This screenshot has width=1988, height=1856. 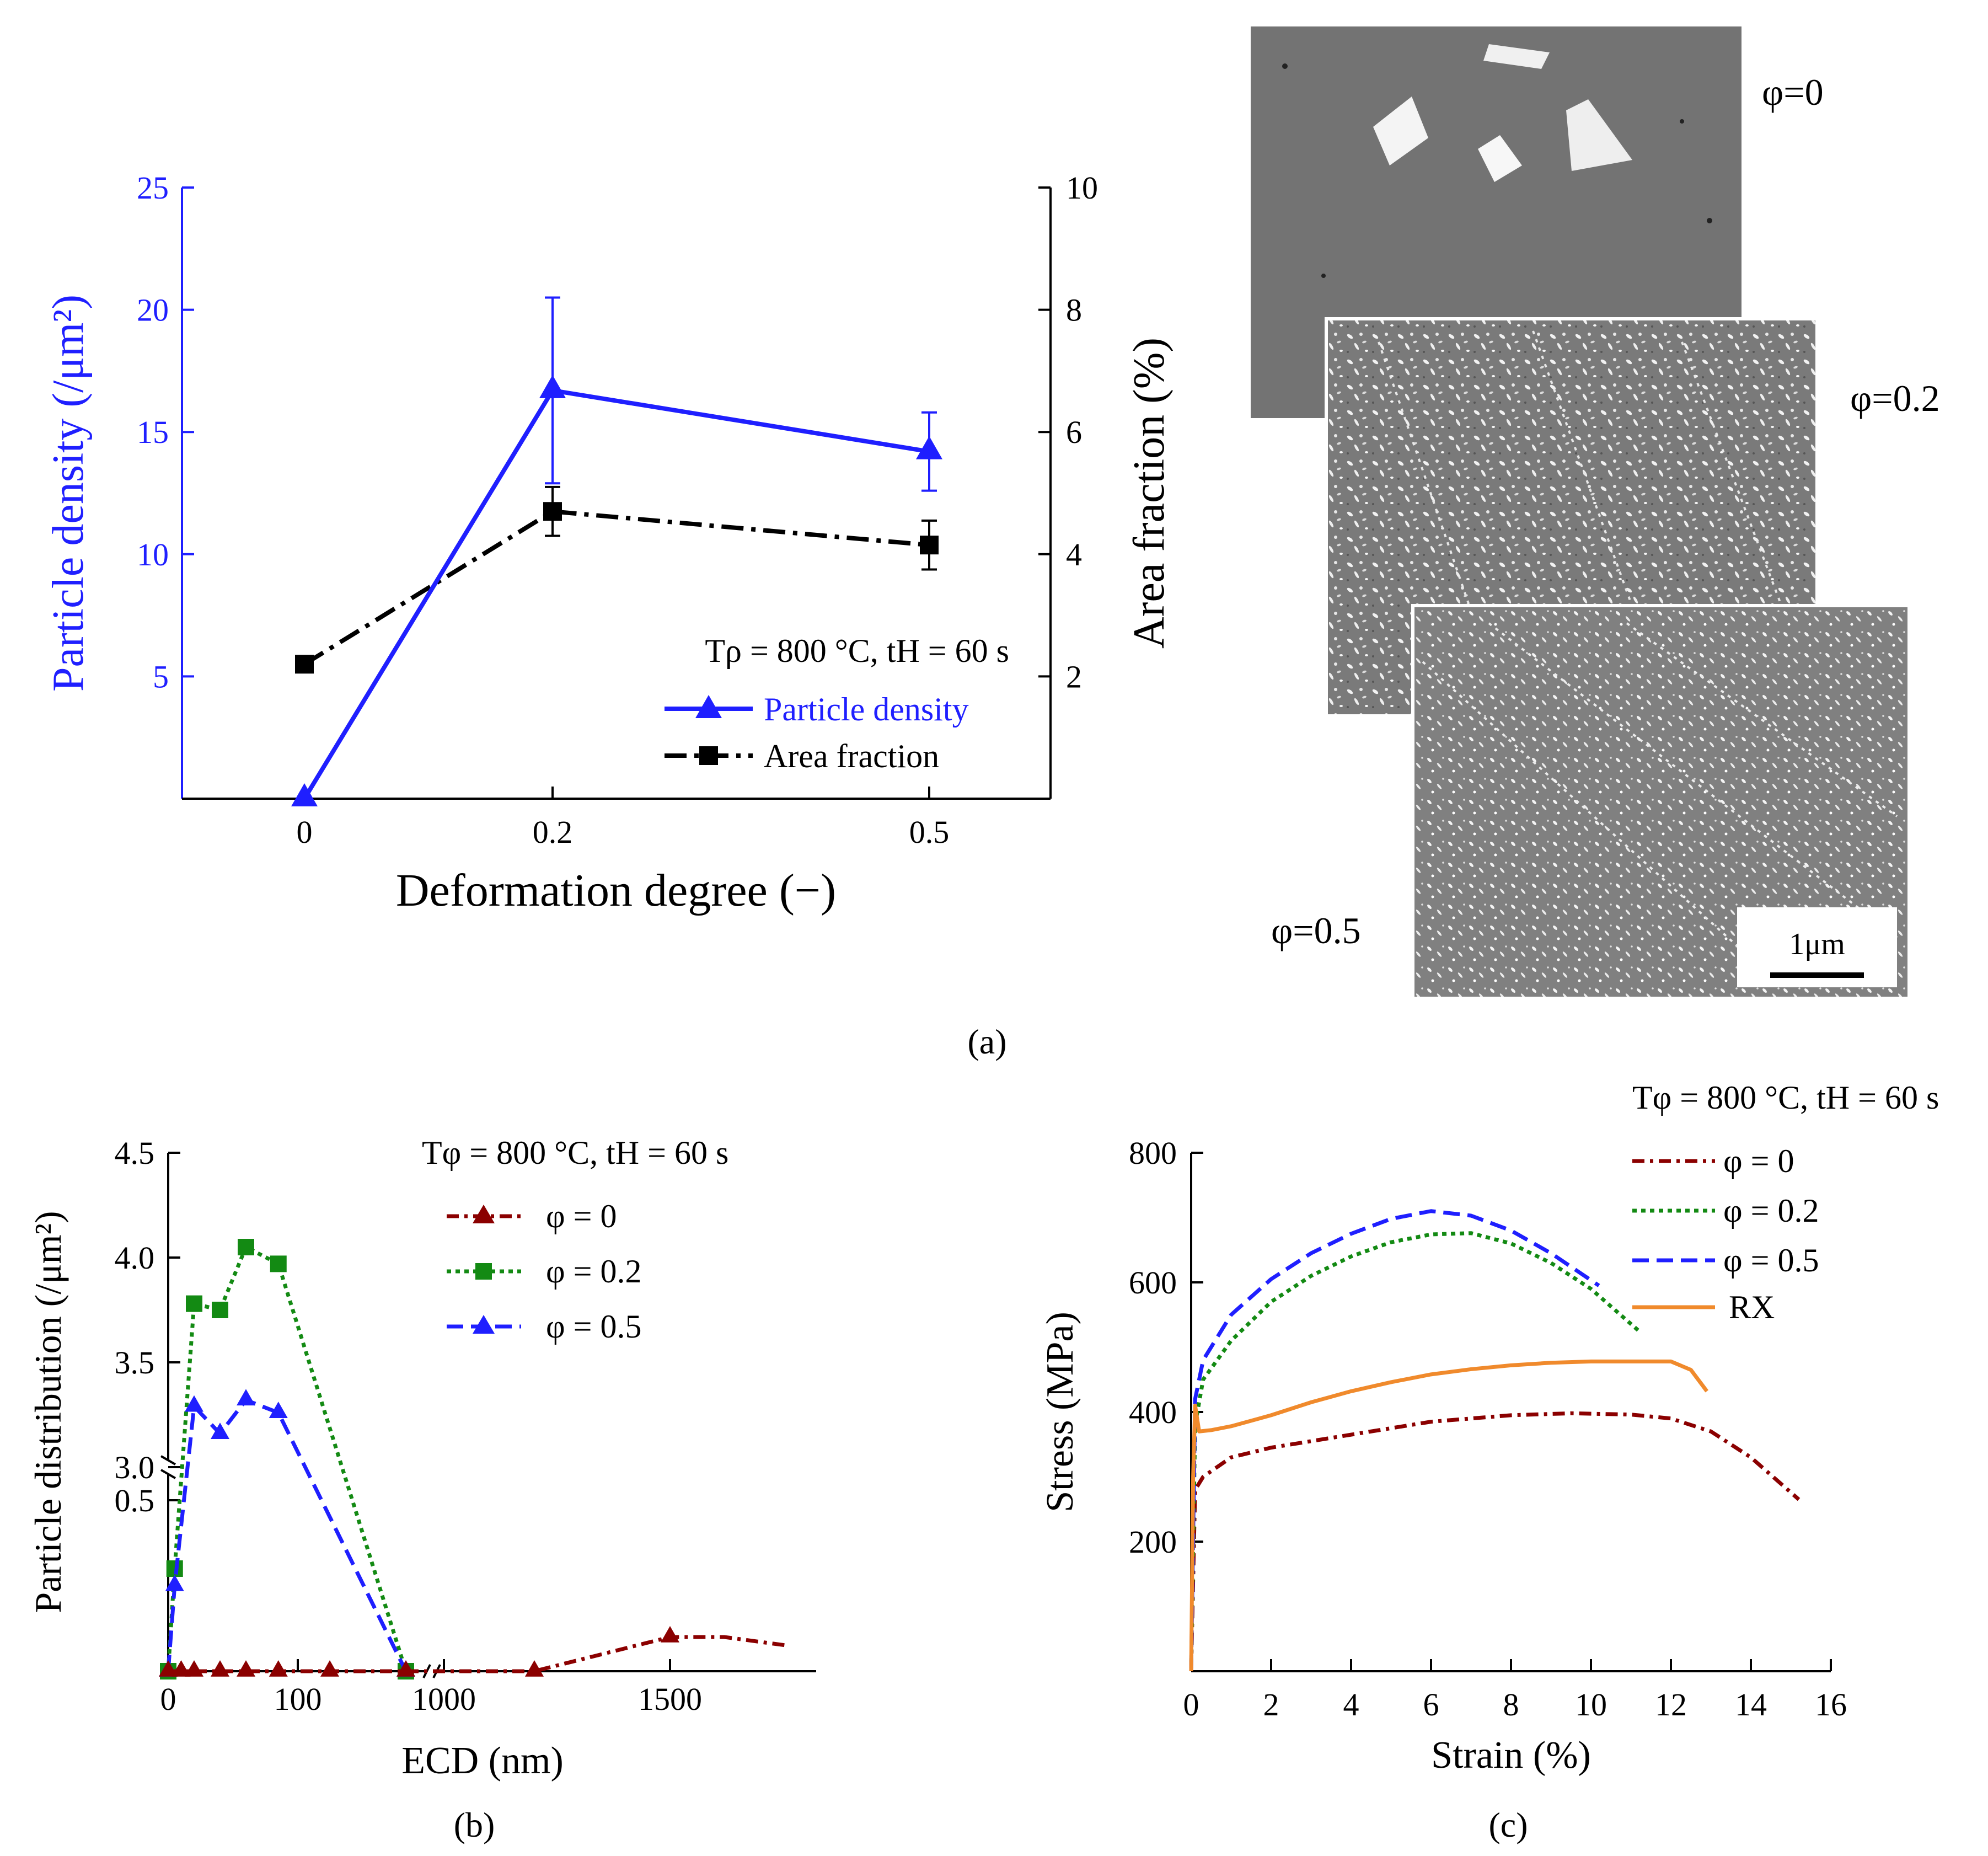 What do you see at coordinates (484, 1324) in the screenshot?
I see `legend-triangle-marker-phi05` at bounding box center [484, 1324].